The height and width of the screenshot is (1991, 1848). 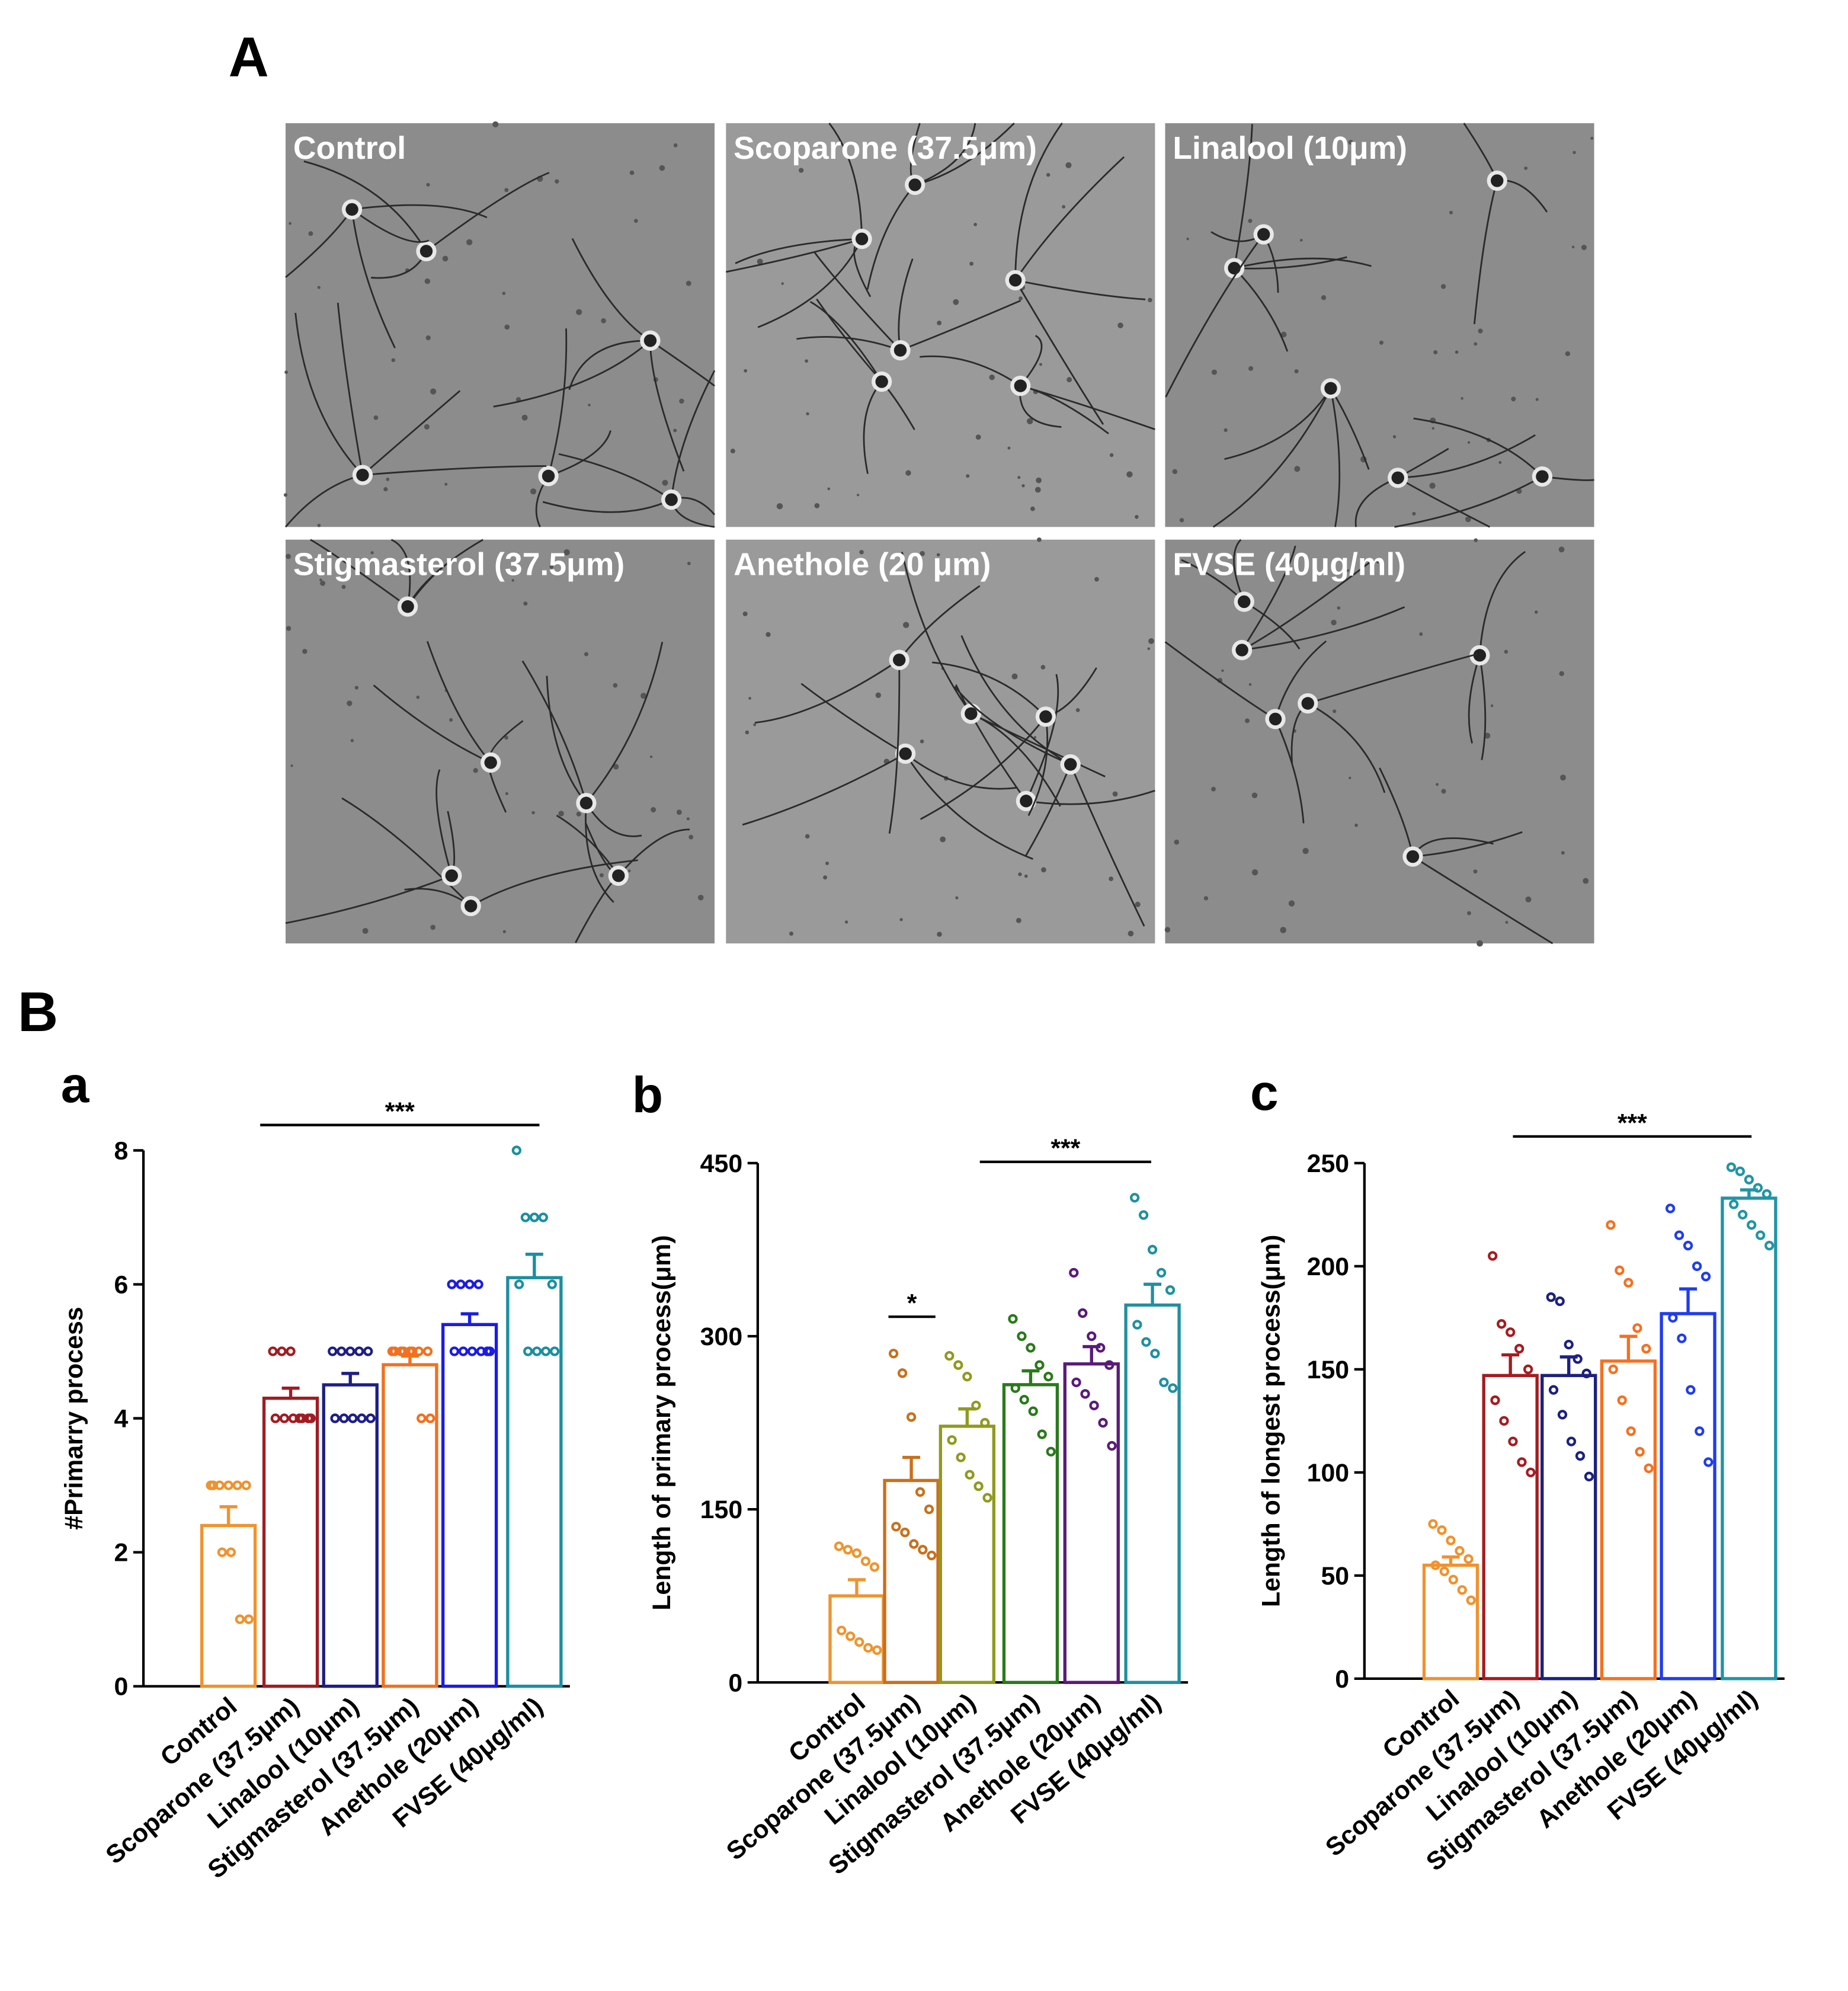 What do you see at coordinates (458, 565) in the screenshot?
I see `image-label: Stigmasterol (37.5μm)` at bounding box center [458, 565].